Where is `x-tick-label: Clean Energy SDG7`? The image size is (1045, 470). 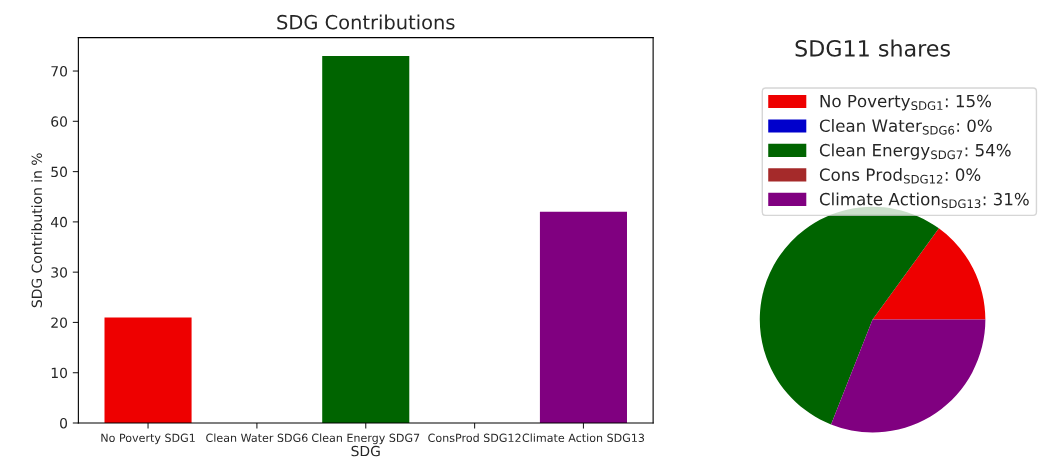 x-tick-label: Clean Energy SDG7 is located at coordinates (365, 439).